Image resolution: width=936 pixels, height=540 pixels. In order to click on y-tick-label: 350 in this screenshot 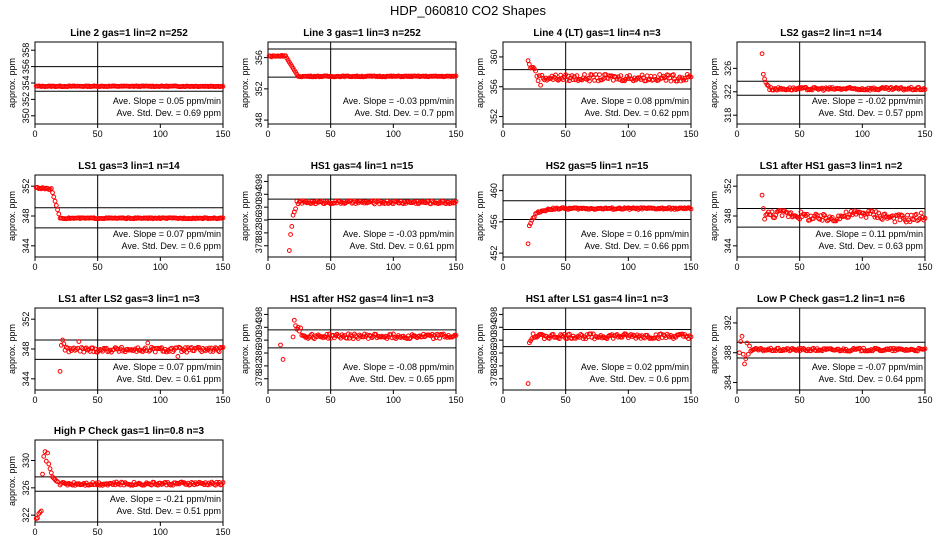, I will do `click(26, 115)`.